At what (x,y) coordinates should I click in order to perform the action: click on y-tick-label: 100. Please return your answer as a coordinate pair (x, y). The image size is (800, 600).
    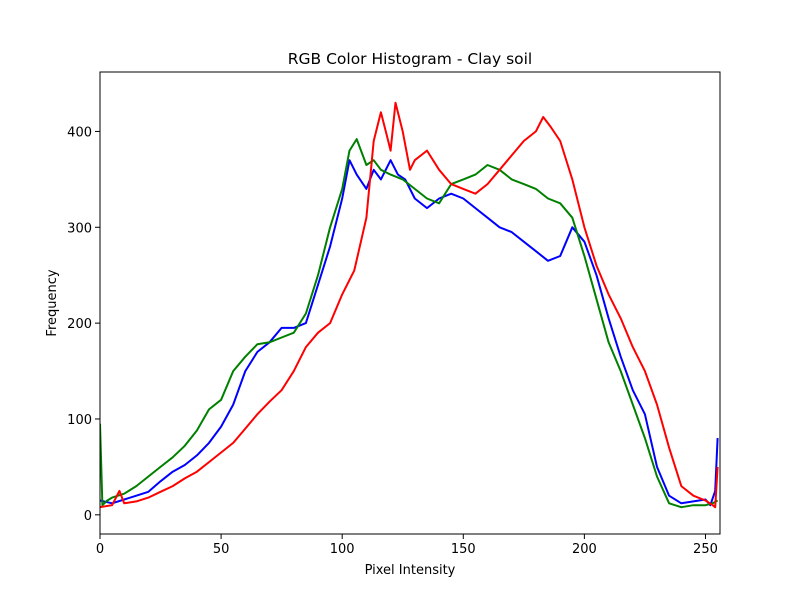
    Looking at the image, I should click on (79, 420).